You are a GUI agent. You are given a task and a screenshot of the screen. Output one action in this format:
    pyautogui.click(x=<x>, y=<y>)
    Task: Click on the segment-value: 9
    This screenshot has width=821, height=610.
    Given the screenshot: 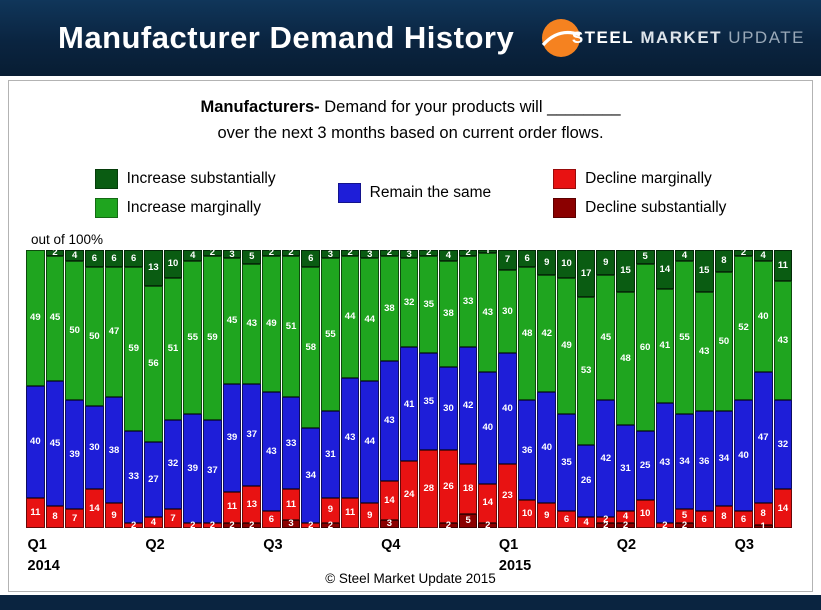 What is the action you would take?
    pyautogui.click(x=114, y=515)
    